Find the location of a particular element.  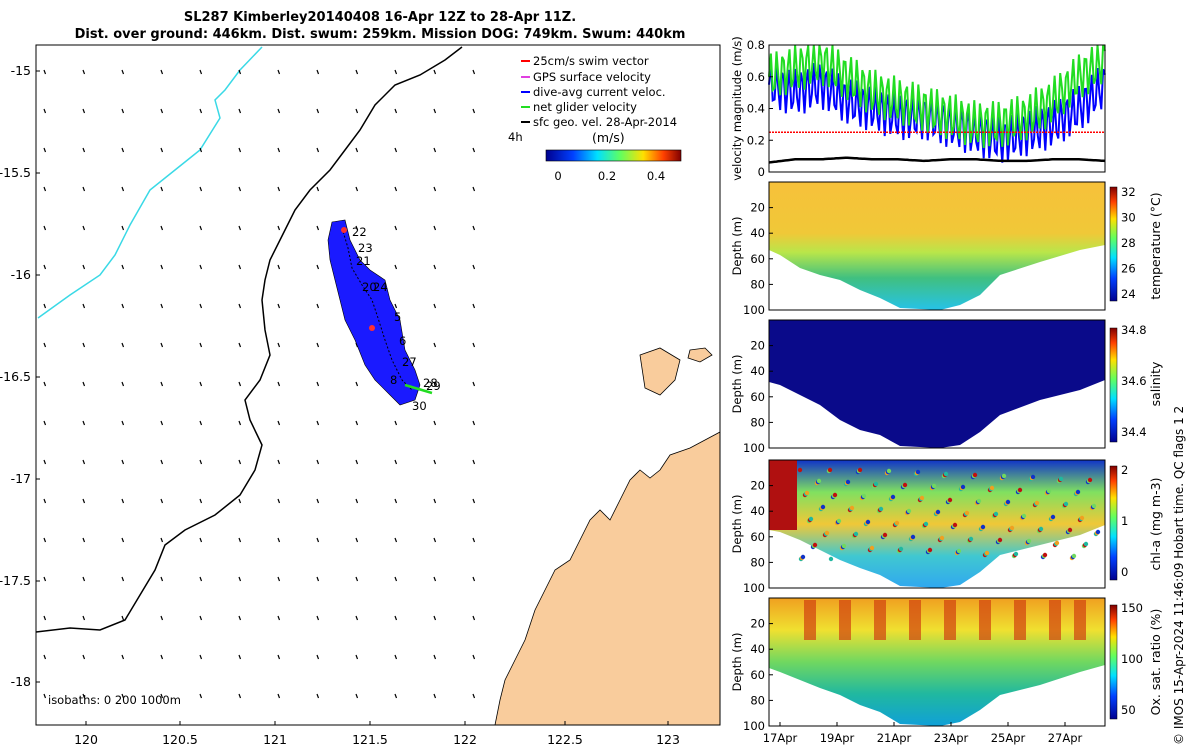

colorbar-label: chl-a (mg m-3) is located at coordinates (1155, 524).